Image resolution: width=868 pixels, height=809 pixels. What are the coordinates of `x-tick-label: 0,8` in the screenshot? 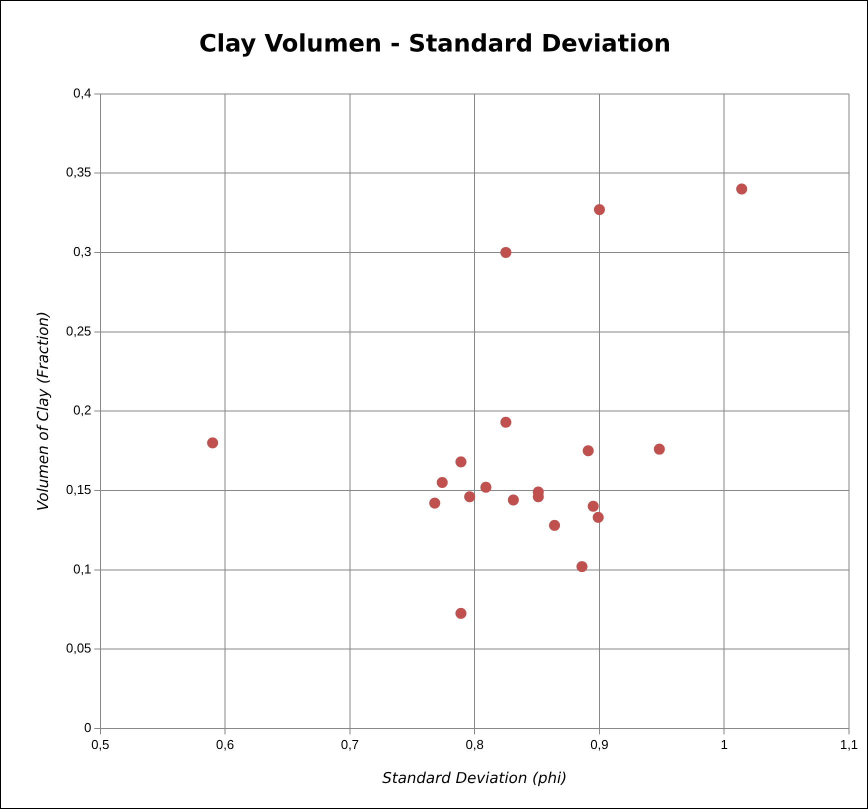 It's located at (475, 744).